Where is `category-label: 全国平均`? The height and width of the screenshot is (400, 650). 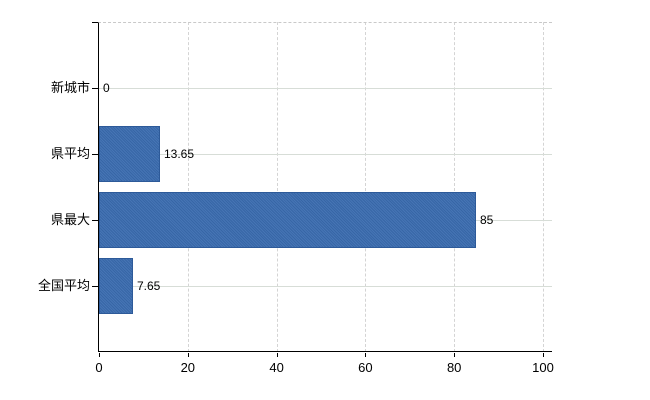 category-label: 全国平均 is located at coordinates (63, 285).